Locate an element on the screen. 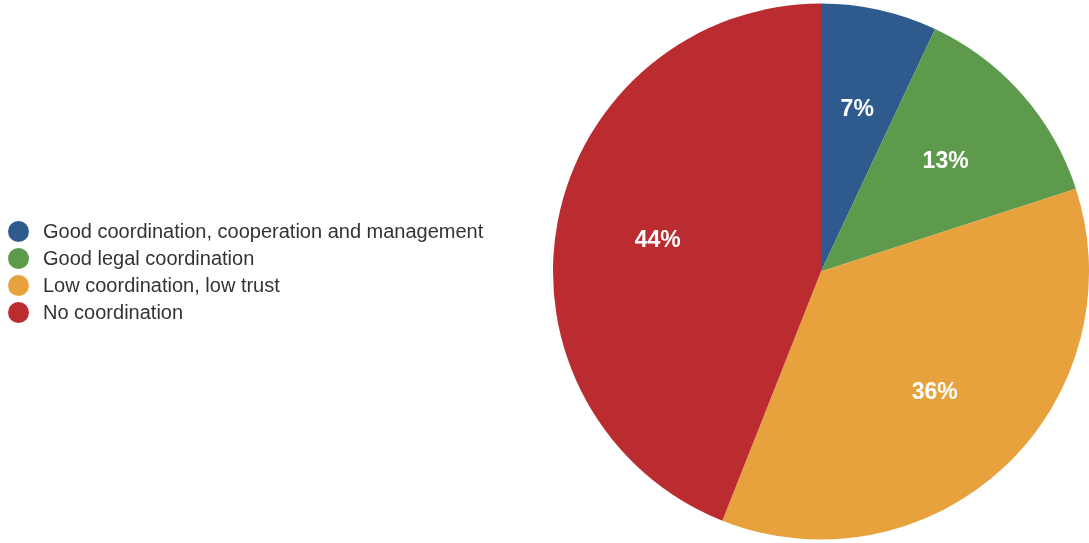 This screenshot has height=543, width=1089. legend-label: Good coordination, cooperation and management is located at coordinates (263, 231).